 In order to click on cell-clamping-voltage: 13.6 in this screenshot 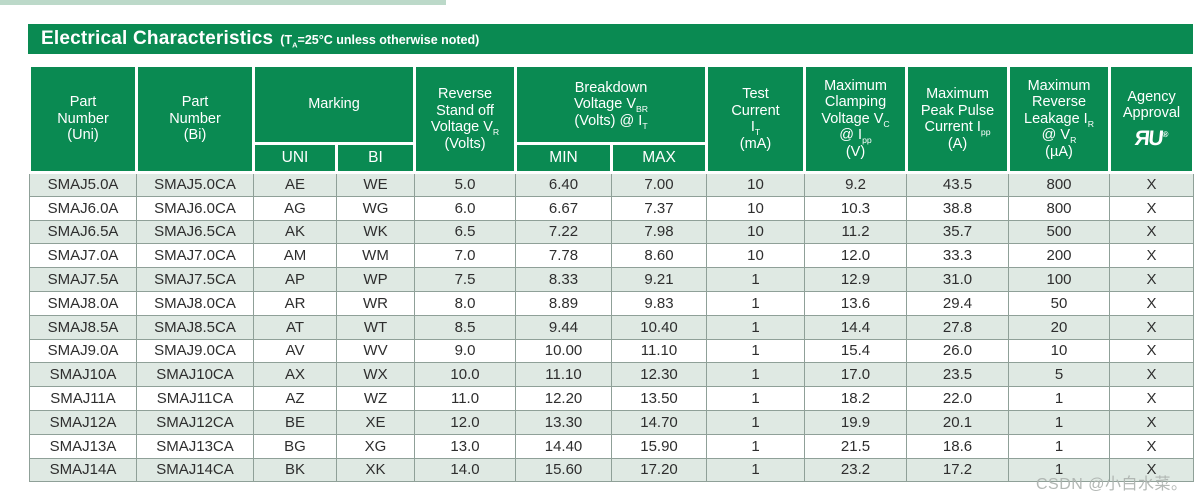, I will do `click(856, 303)`.